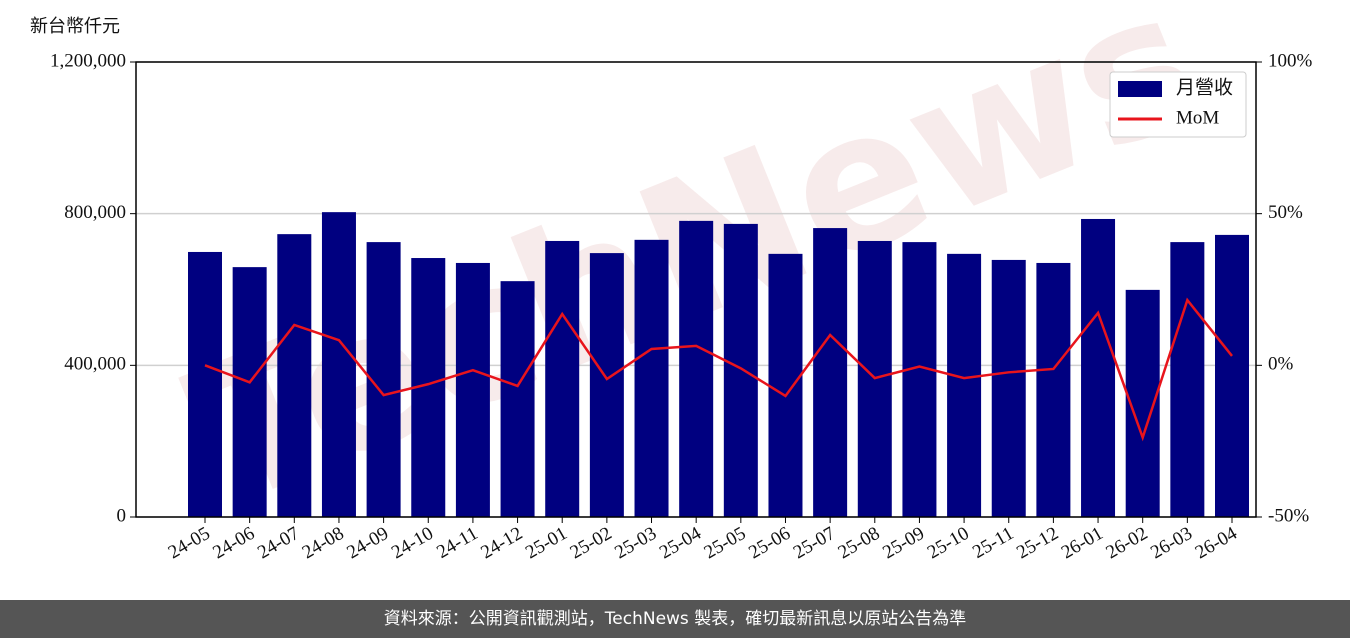  I want to click on x-tick-label: 24-09, so click(367, 543).